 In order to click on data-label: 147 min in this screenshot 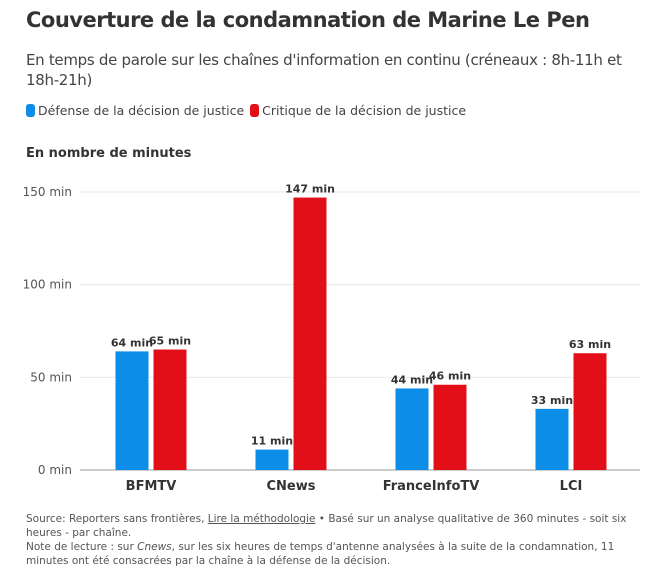, I will do `click(310, 189)`.